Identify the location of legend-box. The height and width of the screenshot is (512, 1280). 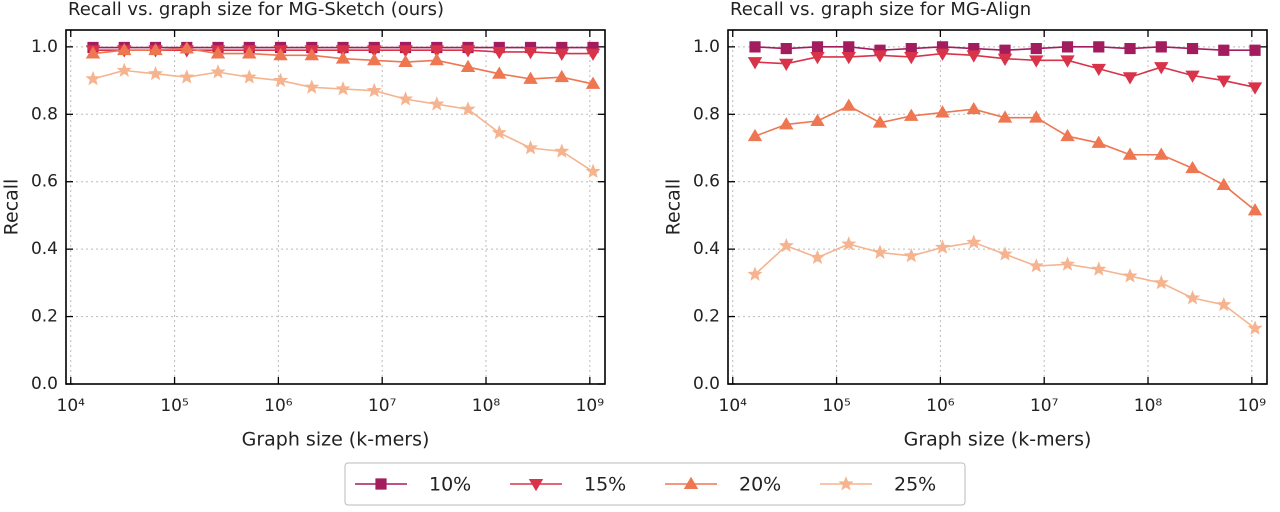
(655, 484).